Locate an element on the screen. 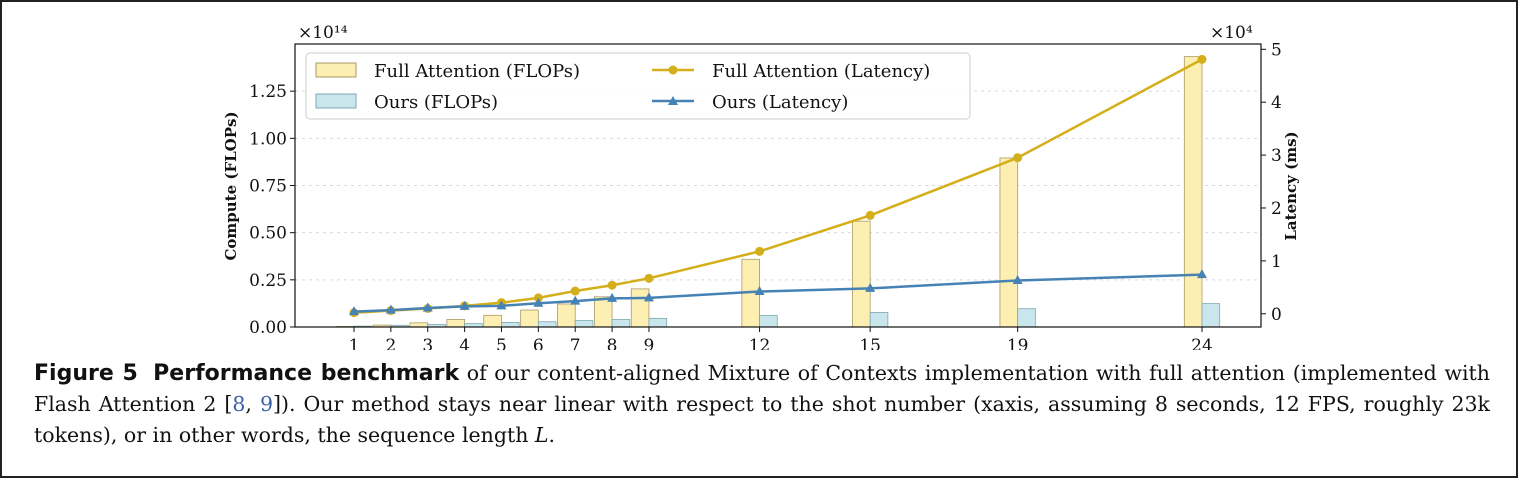 The height and width of the screenshot is (478, 1518). legend-label-full-latency: Full Attention (Latency) is located at coordinates (821, 71).